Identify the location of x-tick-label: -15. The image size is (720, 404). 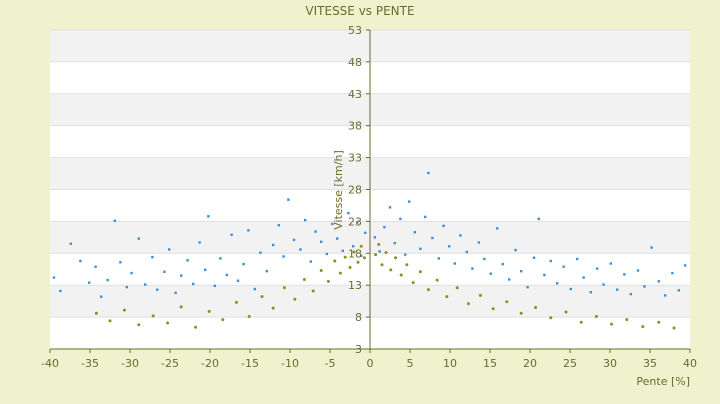
(250, 363).